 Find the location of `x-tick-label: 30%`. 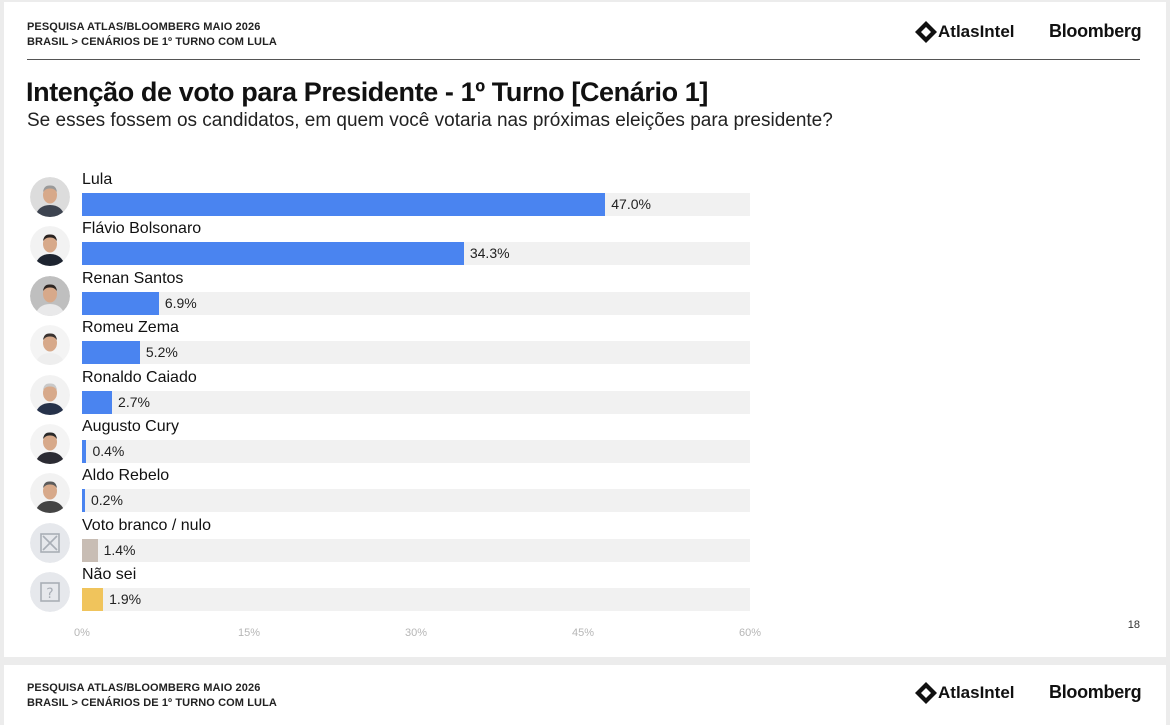

x-tick-label: 30% is located at coordinates (416, 633).